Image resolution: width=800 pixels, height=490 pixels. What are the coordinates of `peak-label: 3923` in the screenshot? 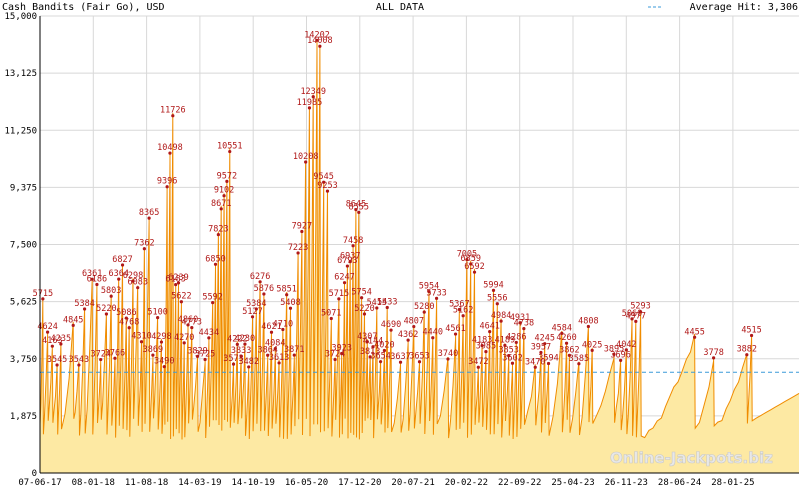 It's located at (341, 348).